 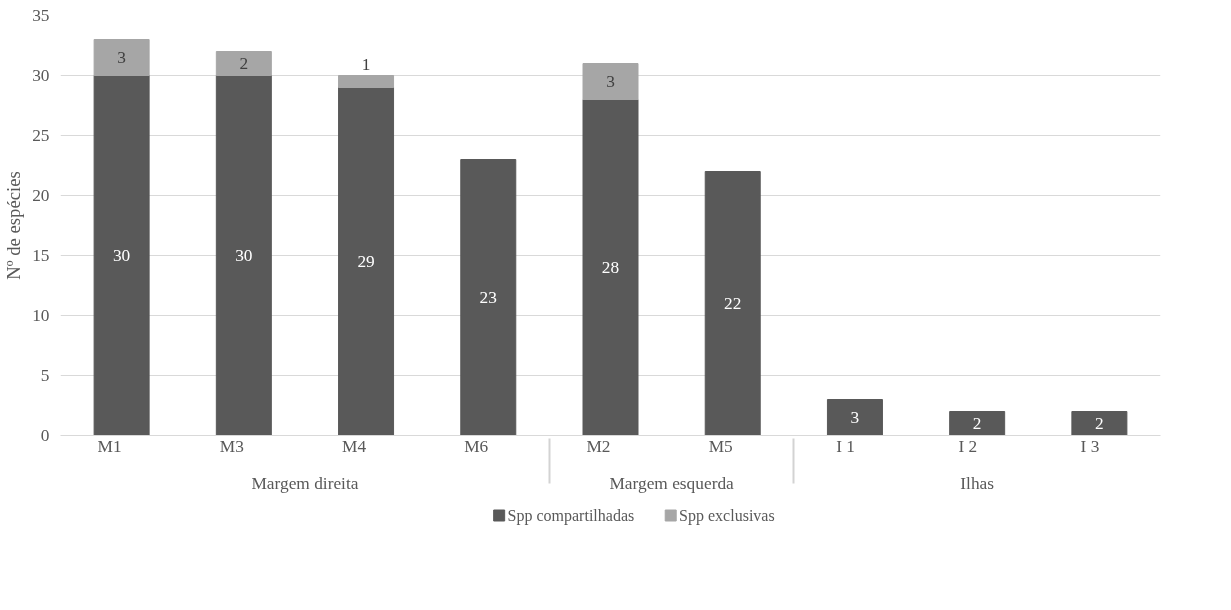 I want to click on x-tick-label: M1, so click(x=109, y=446).